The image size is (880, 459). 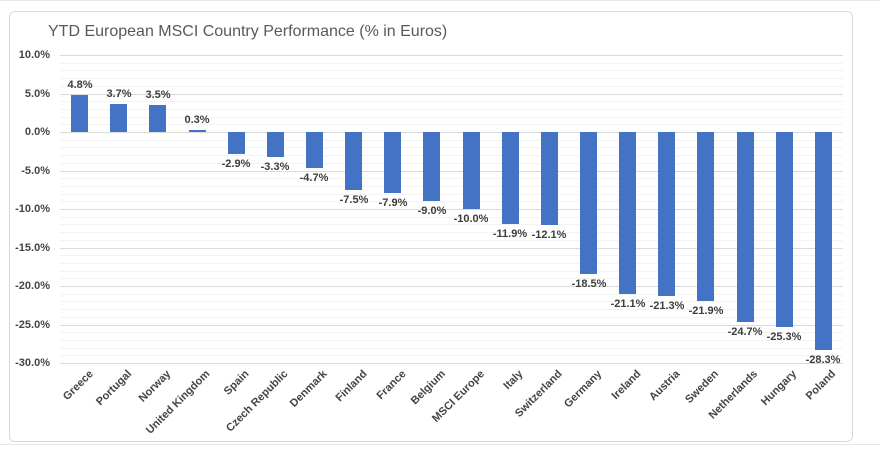 What do you see at coordinates (314, 178) in the screenshot?
I see `bar-value-label: -4.7%` at bounding box center [314, 178].